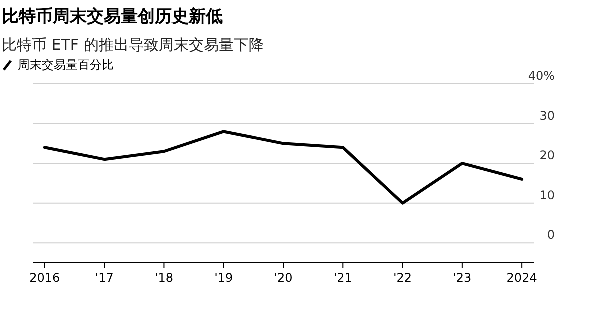 This screenshot has height=324, width=600. What do you see at coordinates (45, 278) in the screenshot?
I see `x-tick-label: 2016` at bounding box center [45, 278].